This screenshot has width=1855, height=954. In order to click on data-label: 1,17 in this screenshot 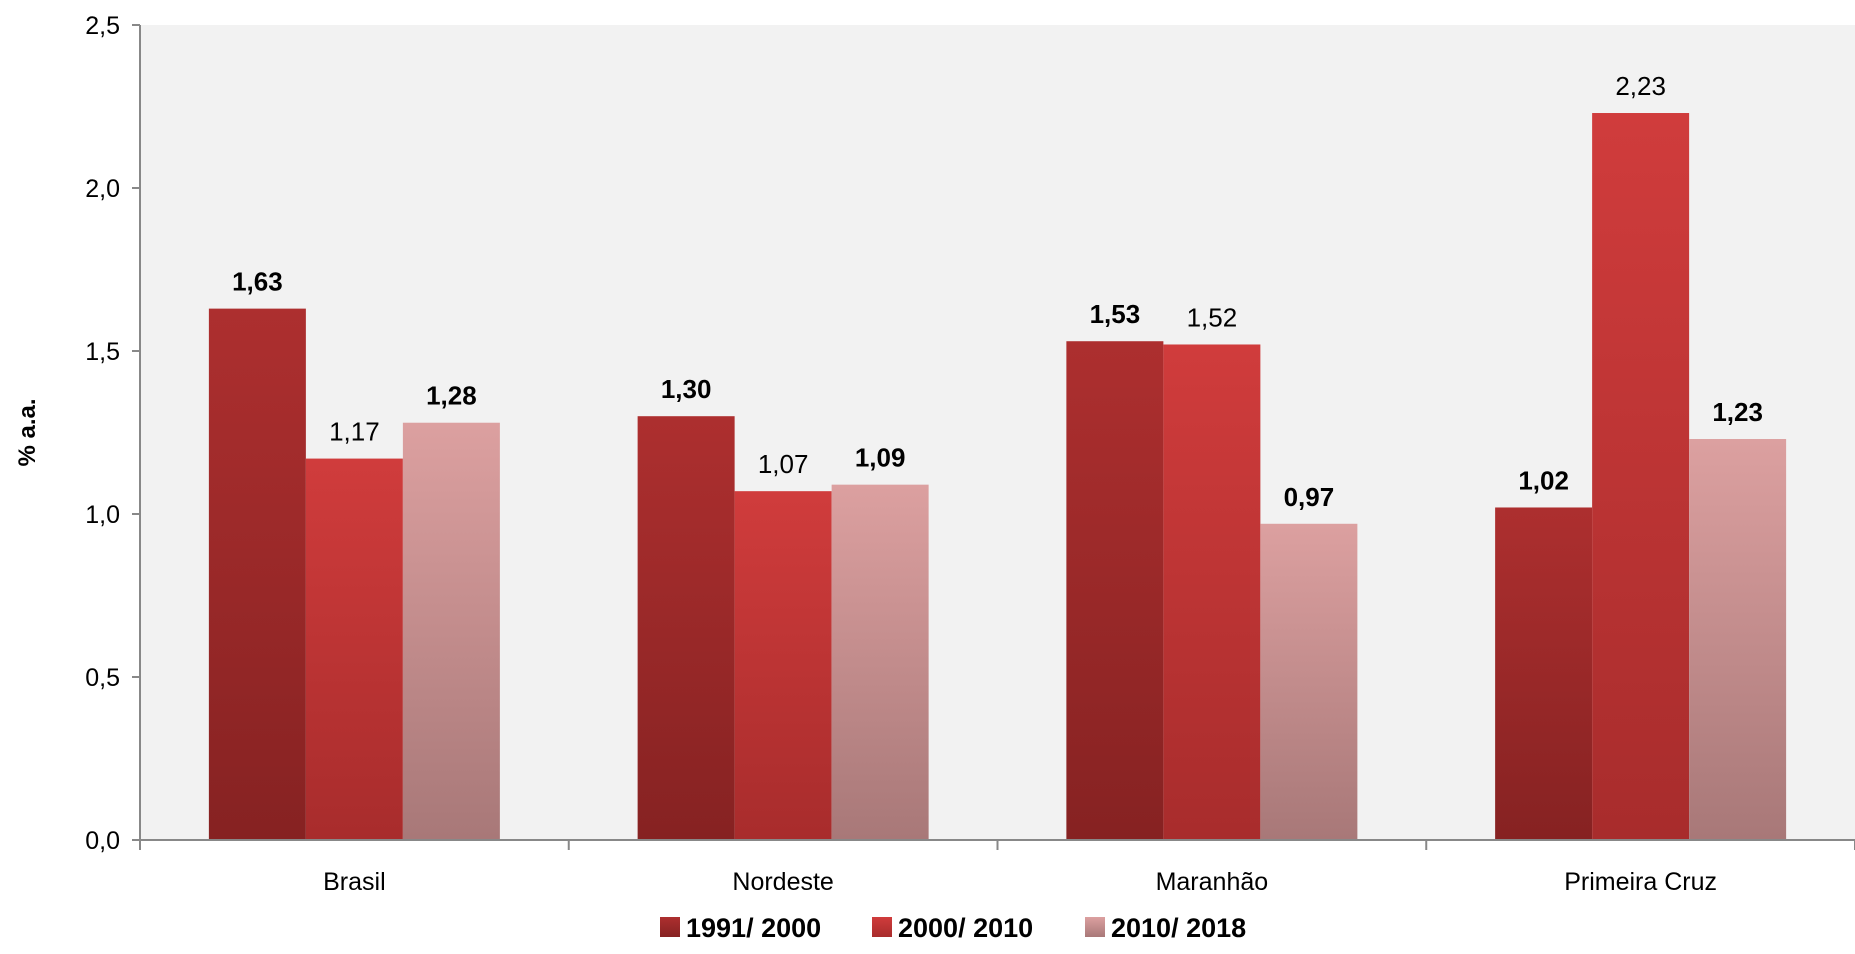, I will do `click(354, 432)`.